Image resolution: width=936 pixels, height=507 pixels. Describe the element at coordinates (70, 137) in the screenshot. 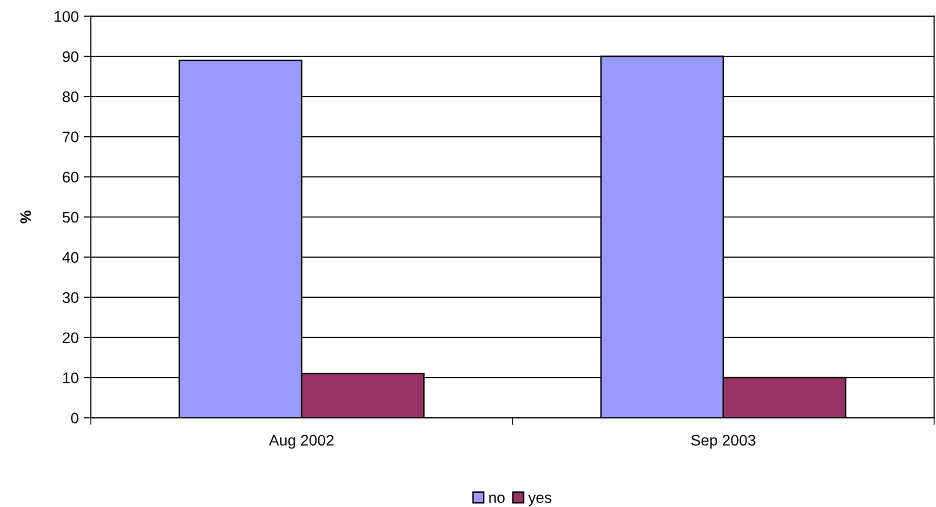

I see `y-tick-label: 70` at that location.